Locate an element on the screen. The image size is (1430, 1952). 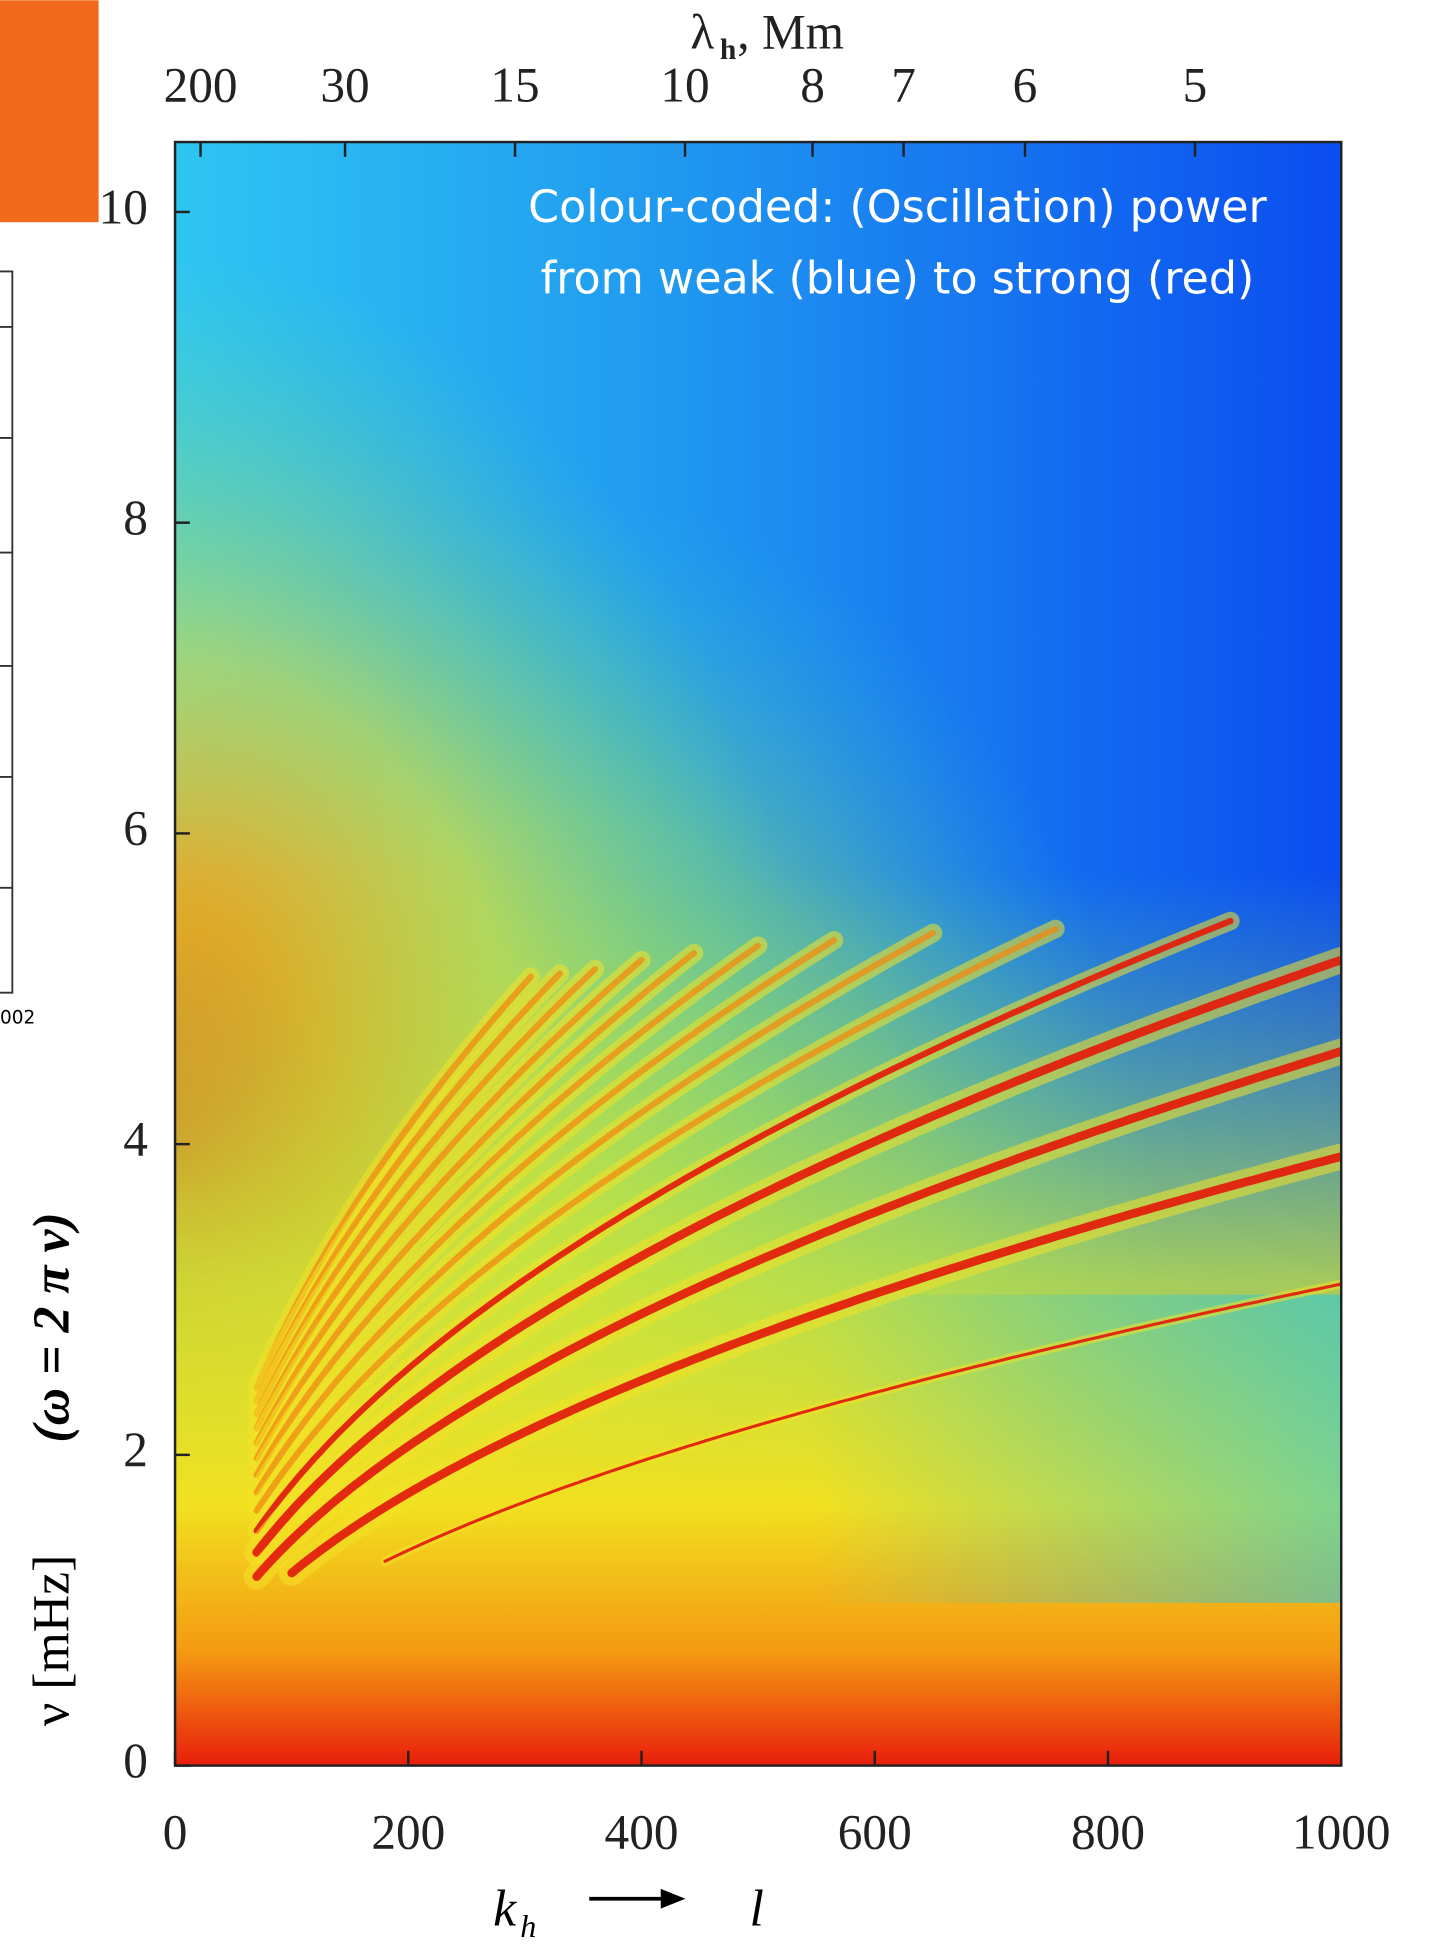
x2-tick-label: 8 is located at coordinates (812, 85).